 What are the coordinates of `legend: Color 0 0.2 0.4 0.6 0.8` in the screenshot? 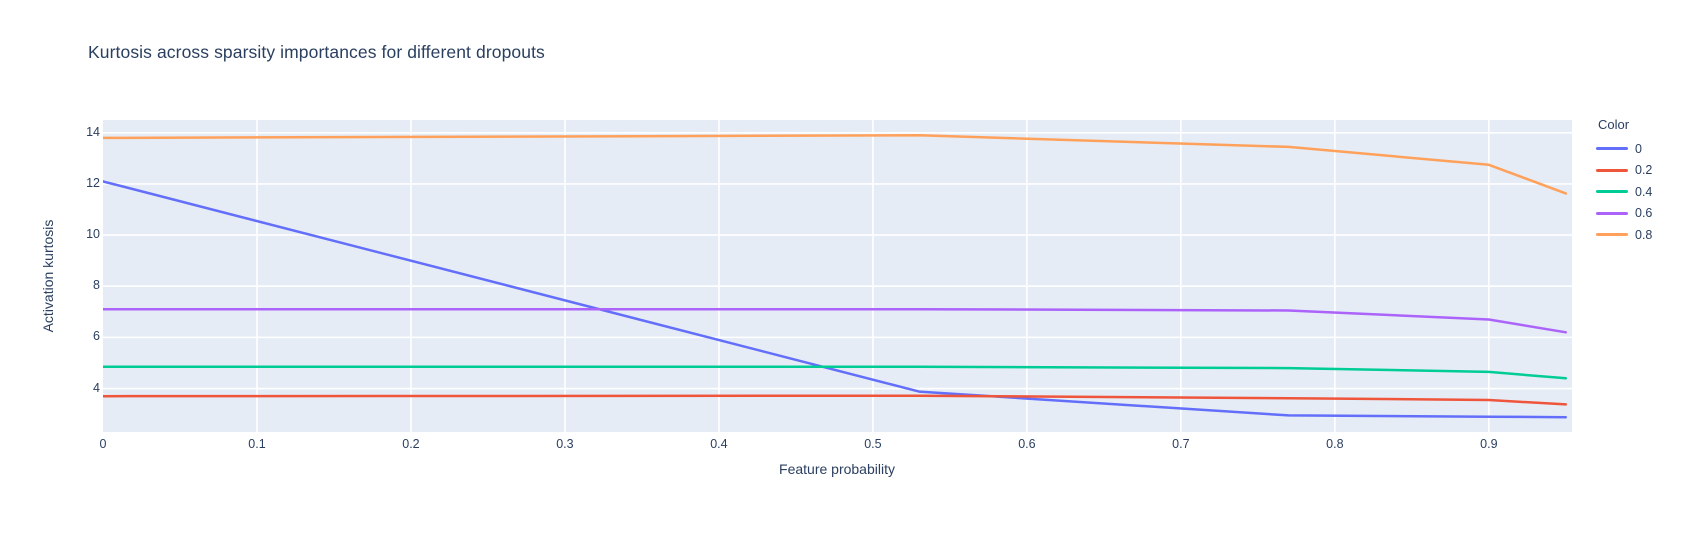 It's located at (1624, 181).